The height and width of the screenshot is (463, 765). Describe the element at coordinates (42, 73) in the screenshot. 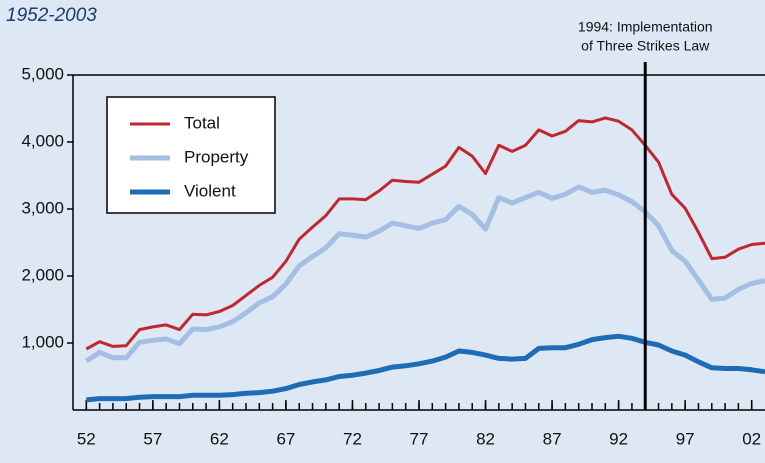

I see `y-tick-label: 5,000` at that location.